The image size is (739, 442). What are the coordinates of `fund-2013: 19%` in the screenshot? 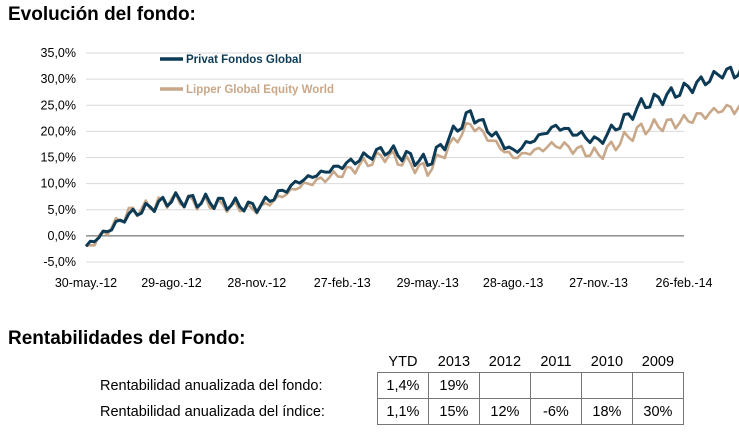 It's located at (453, 385).